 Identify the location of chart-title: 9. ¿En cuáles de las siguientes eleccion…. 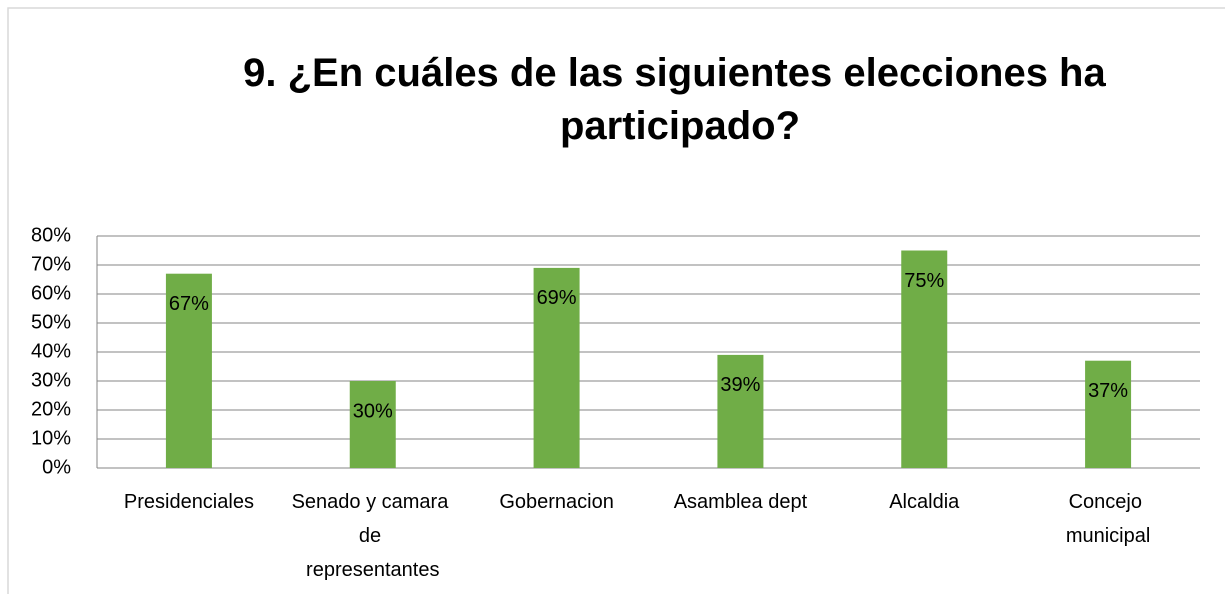
(680, 99).